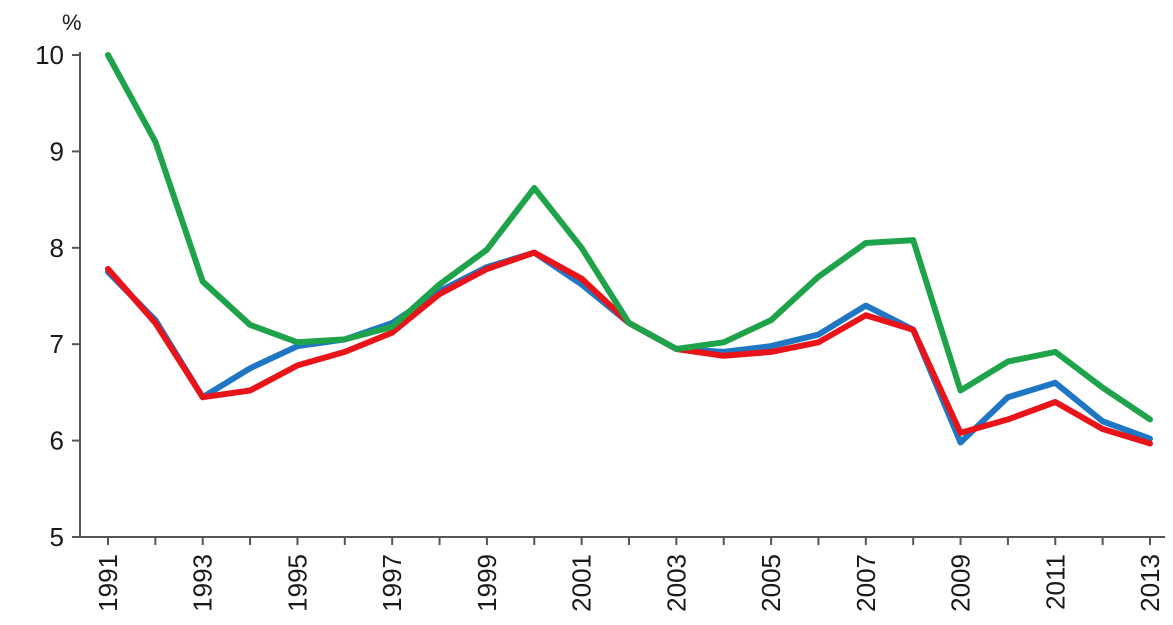  What do you see at coordinates (676, 583) in the screenshot?
I see `x-tick-label: 2003` at bounding box center [676, 583].